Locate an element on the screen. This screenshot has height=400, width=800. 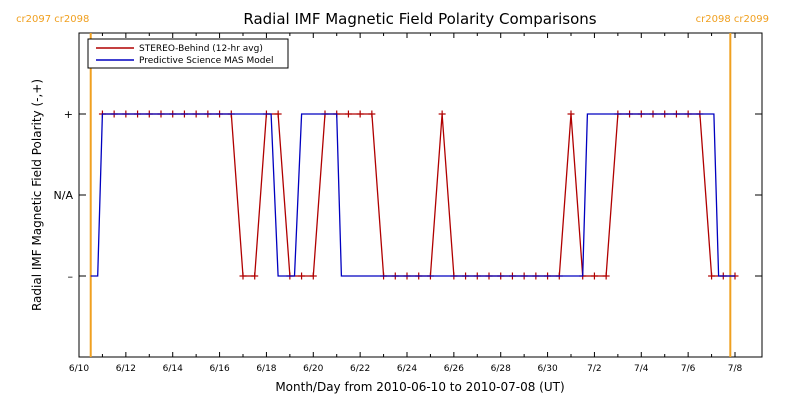
x-tick-label: 7/4 is located at coordinates (641, 369).